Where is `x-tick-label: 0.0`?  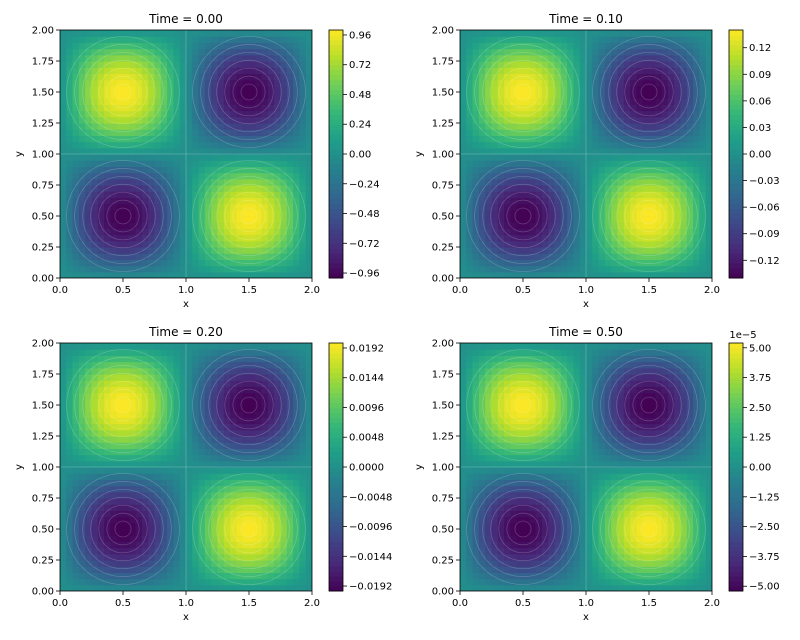
x-tick-label: 0.0 is located at coordinates (460, 290).